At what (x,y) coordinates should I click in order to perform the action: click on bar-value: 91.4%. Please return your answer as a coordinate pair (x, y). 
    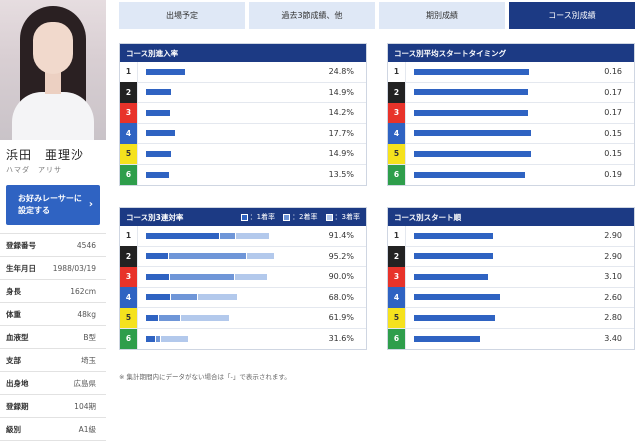
    Looking at the image, I should click on (341, 236).